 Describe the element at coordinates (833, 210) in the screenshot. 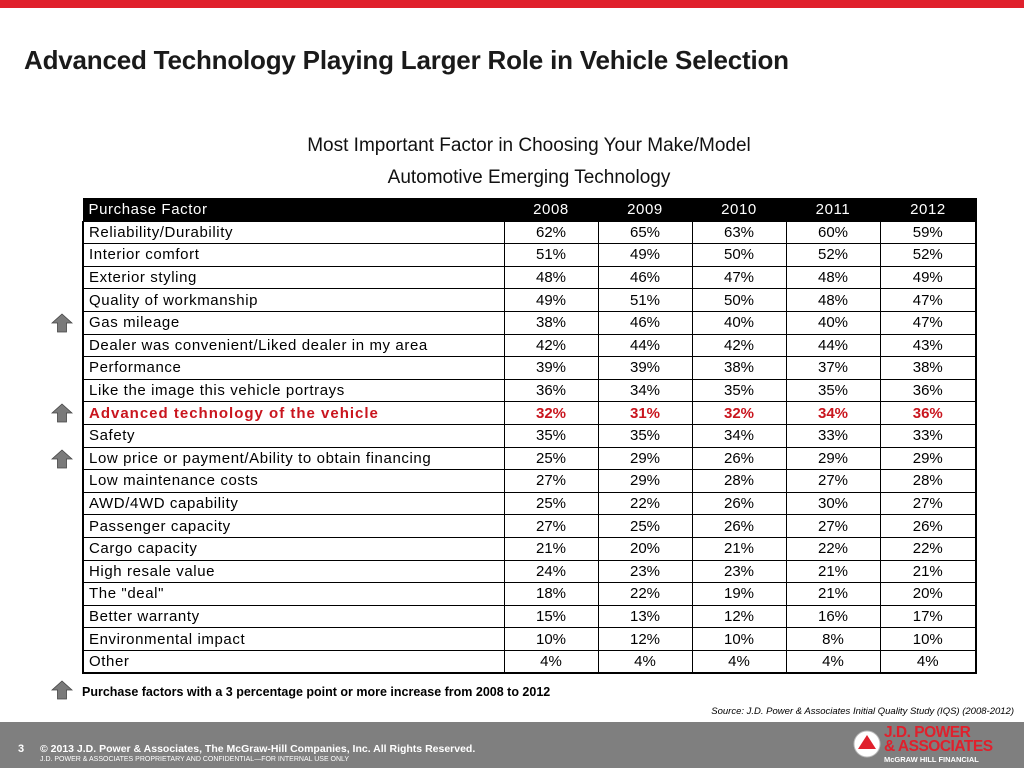

I see `column-header-year: 2011` at that location.